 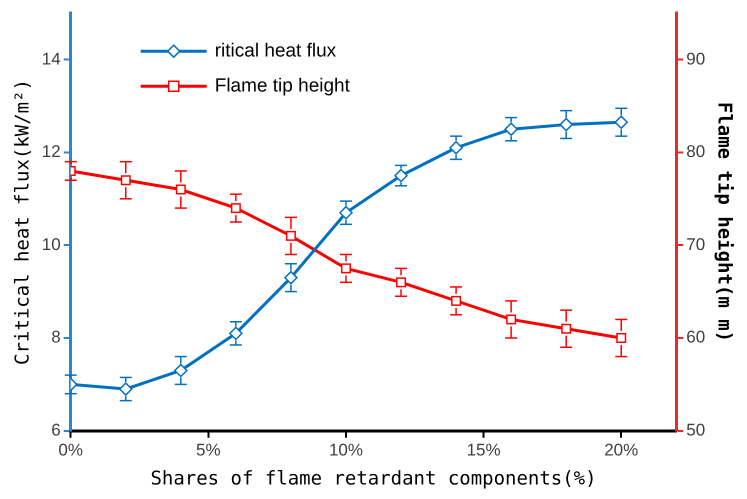 What do you see at coordinates (696, 244) in the screenshot?
I see `y2-tick-label: 70` at bounding box center [696, 244].